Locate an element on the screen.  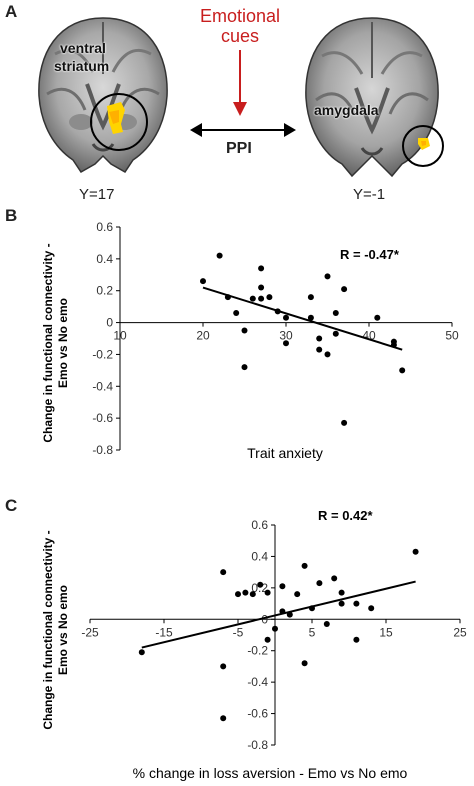
chart-c-regression-line is located at coordinates (278, 614).